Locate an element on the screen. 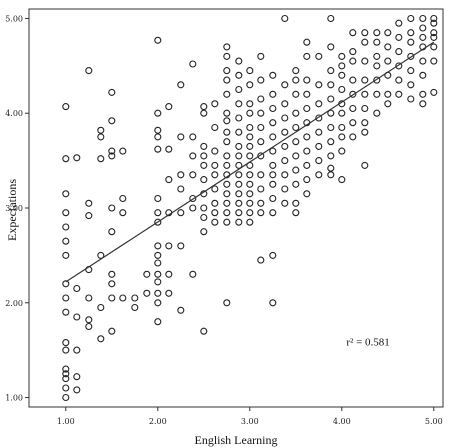  x-tick-label: 4.00 is located at coordinates (342, 421).